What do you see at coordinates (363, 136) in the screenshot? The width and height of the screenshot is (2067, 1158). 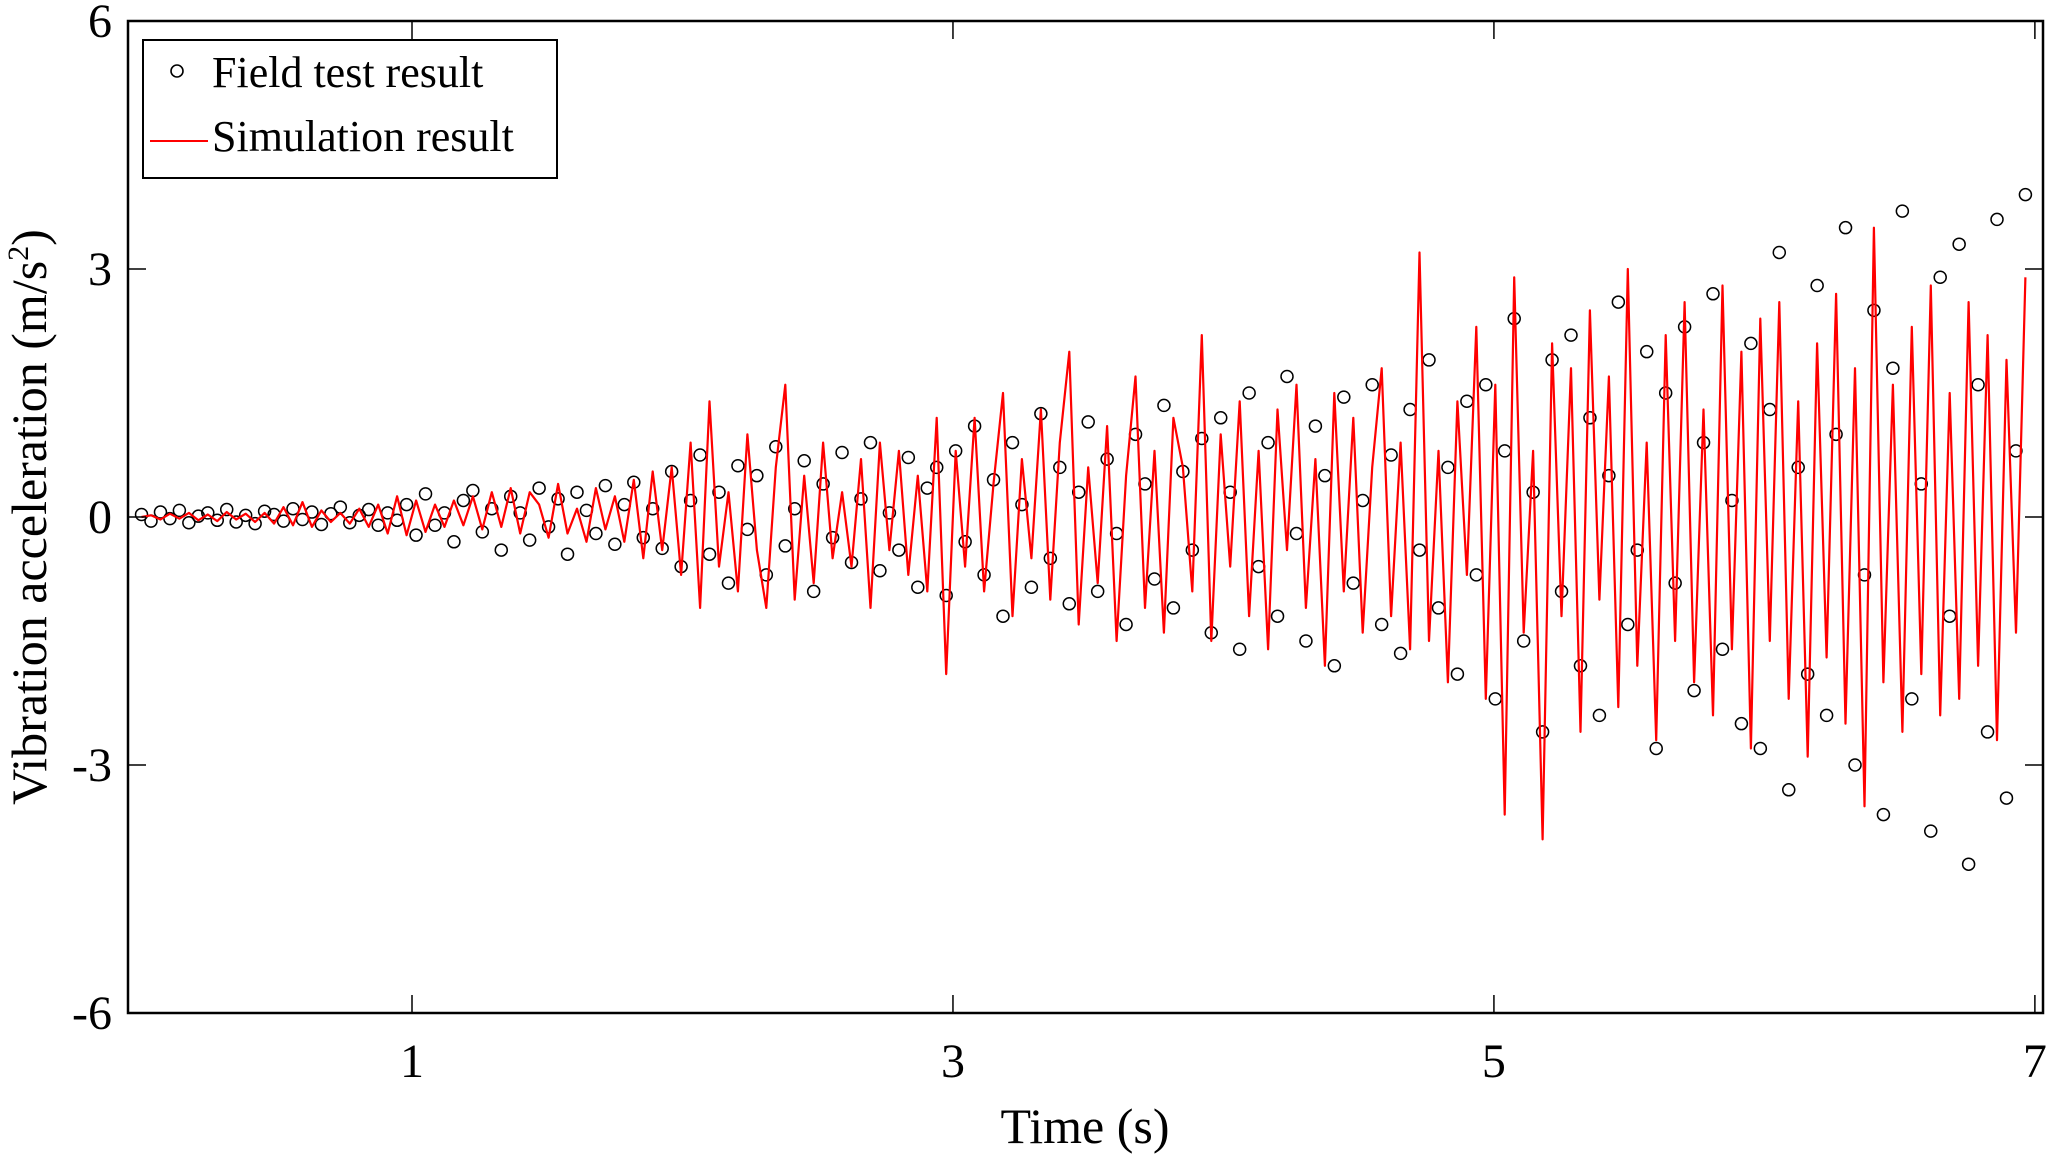 I see `legend-label-simulation: Simulation result` at bounding box center [363, 136].